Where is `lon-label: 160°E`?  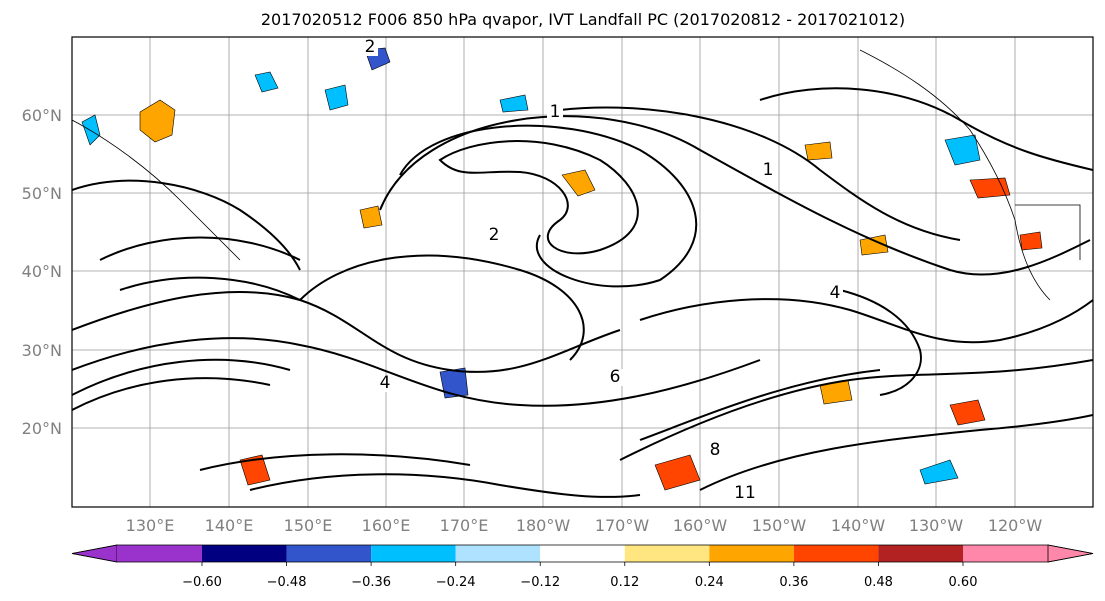 lon-label: 160°E is located at coordinates (386, 525).